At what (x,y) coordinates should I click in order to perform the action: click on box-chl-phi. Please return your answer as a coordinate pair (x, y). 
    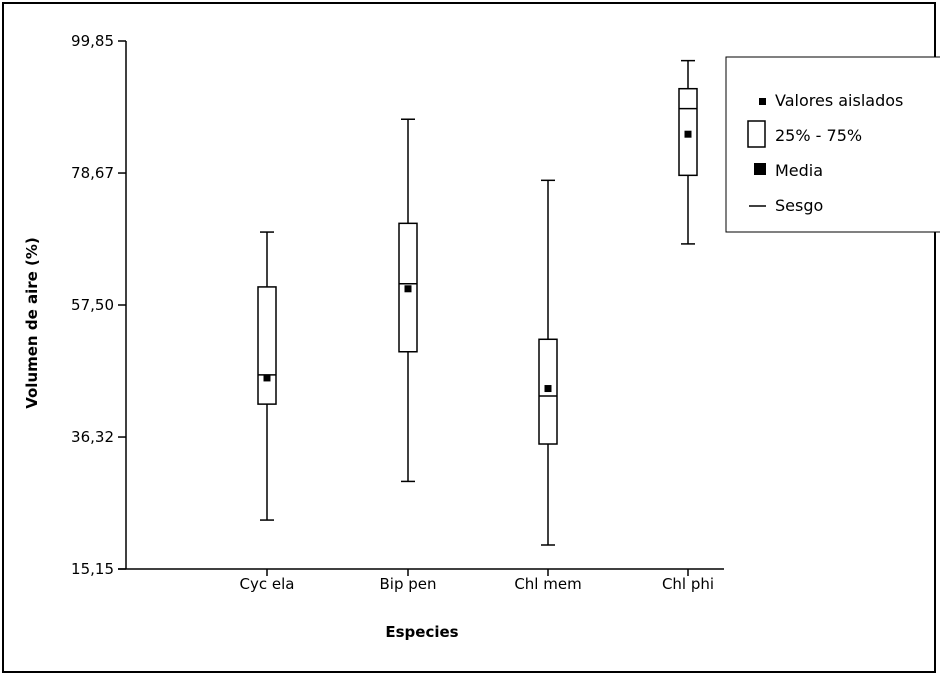
    Looking at the image, I should click on (688, 152).